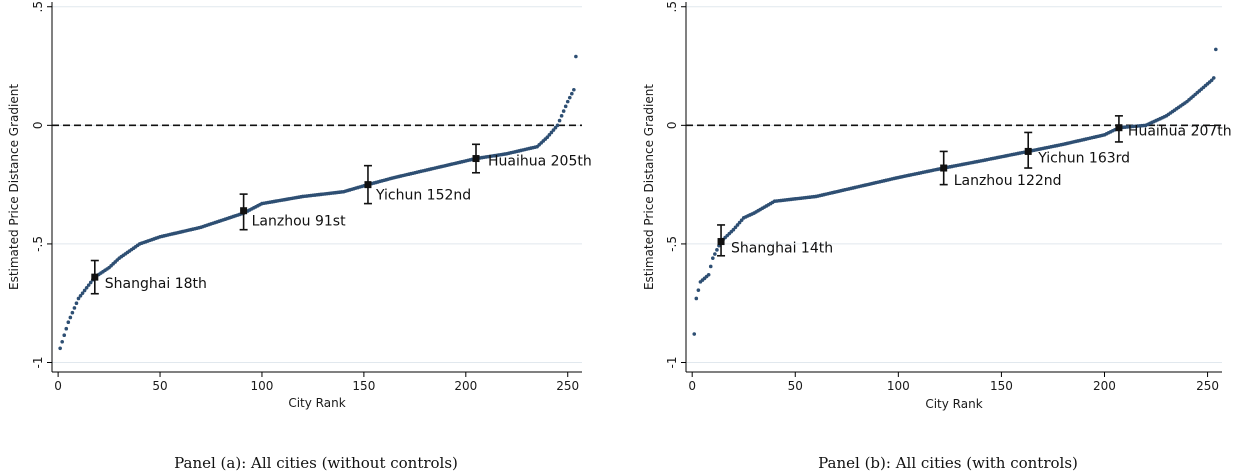 The image size is (1245, 476). I want to click on panel-b-highlight-city: Yichun 163rd, so click(1077, 150).